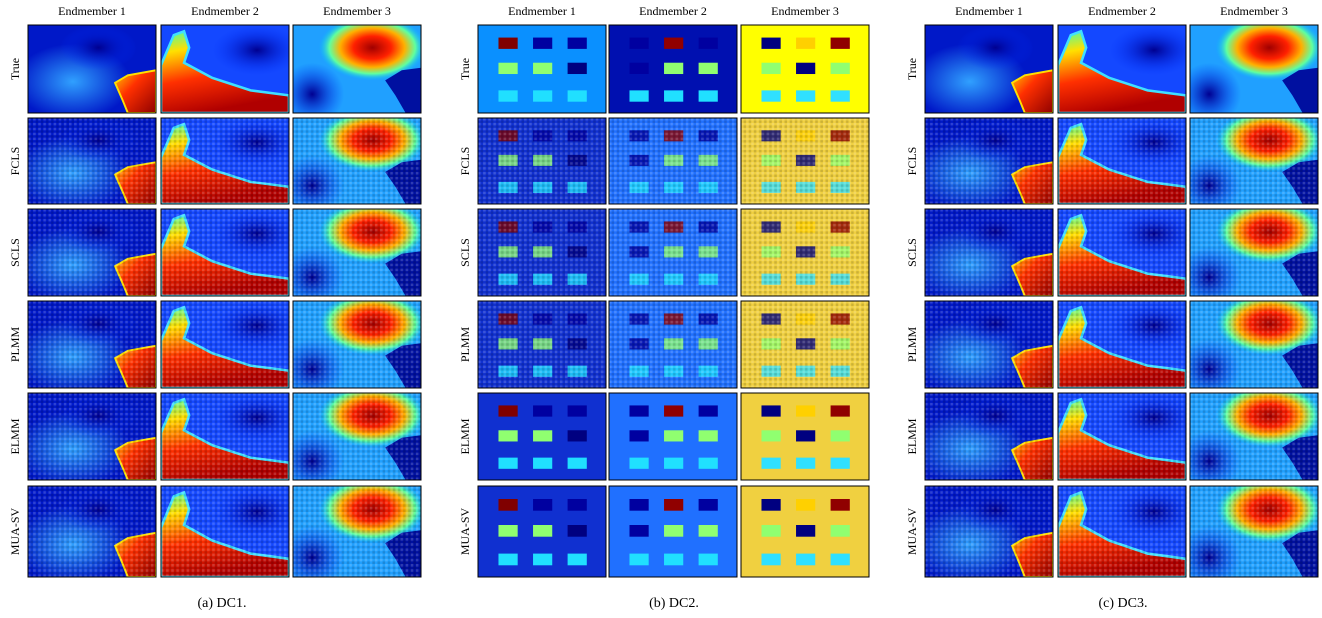 This screenshot has width=1322, height=618. I want to click on caption: (a) DC1., so click(222, 603).